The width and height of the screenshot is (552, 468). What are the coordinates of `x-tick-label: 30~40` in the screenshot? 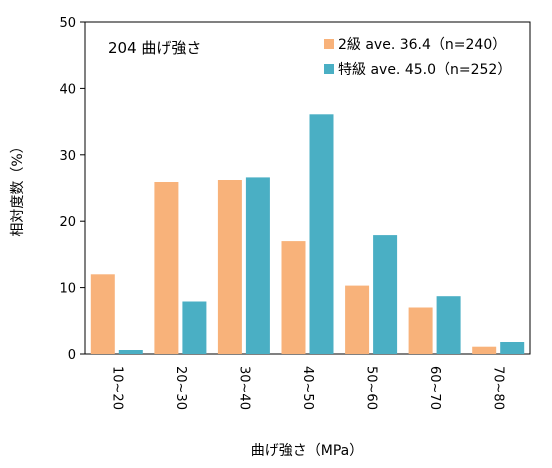 It's located at (243, 388).